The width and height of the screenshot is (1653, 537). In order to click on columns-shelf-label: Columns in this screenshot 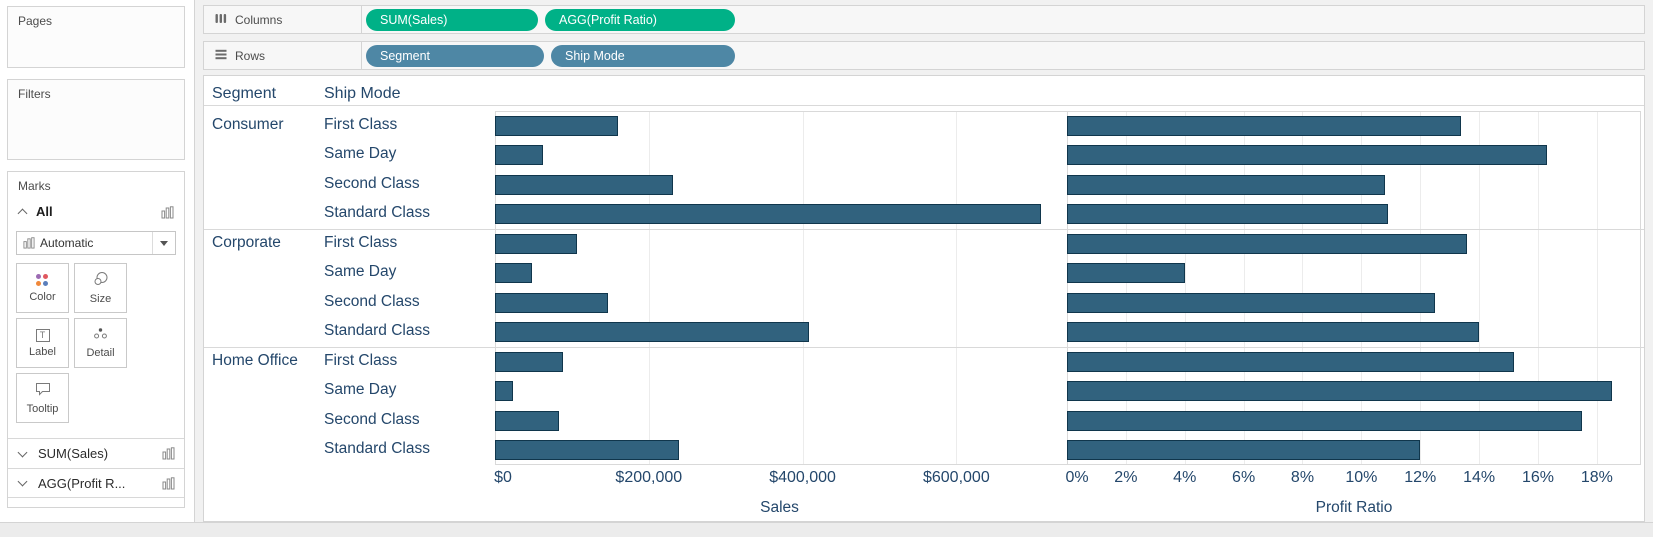, I will do `click(259, 19)`.